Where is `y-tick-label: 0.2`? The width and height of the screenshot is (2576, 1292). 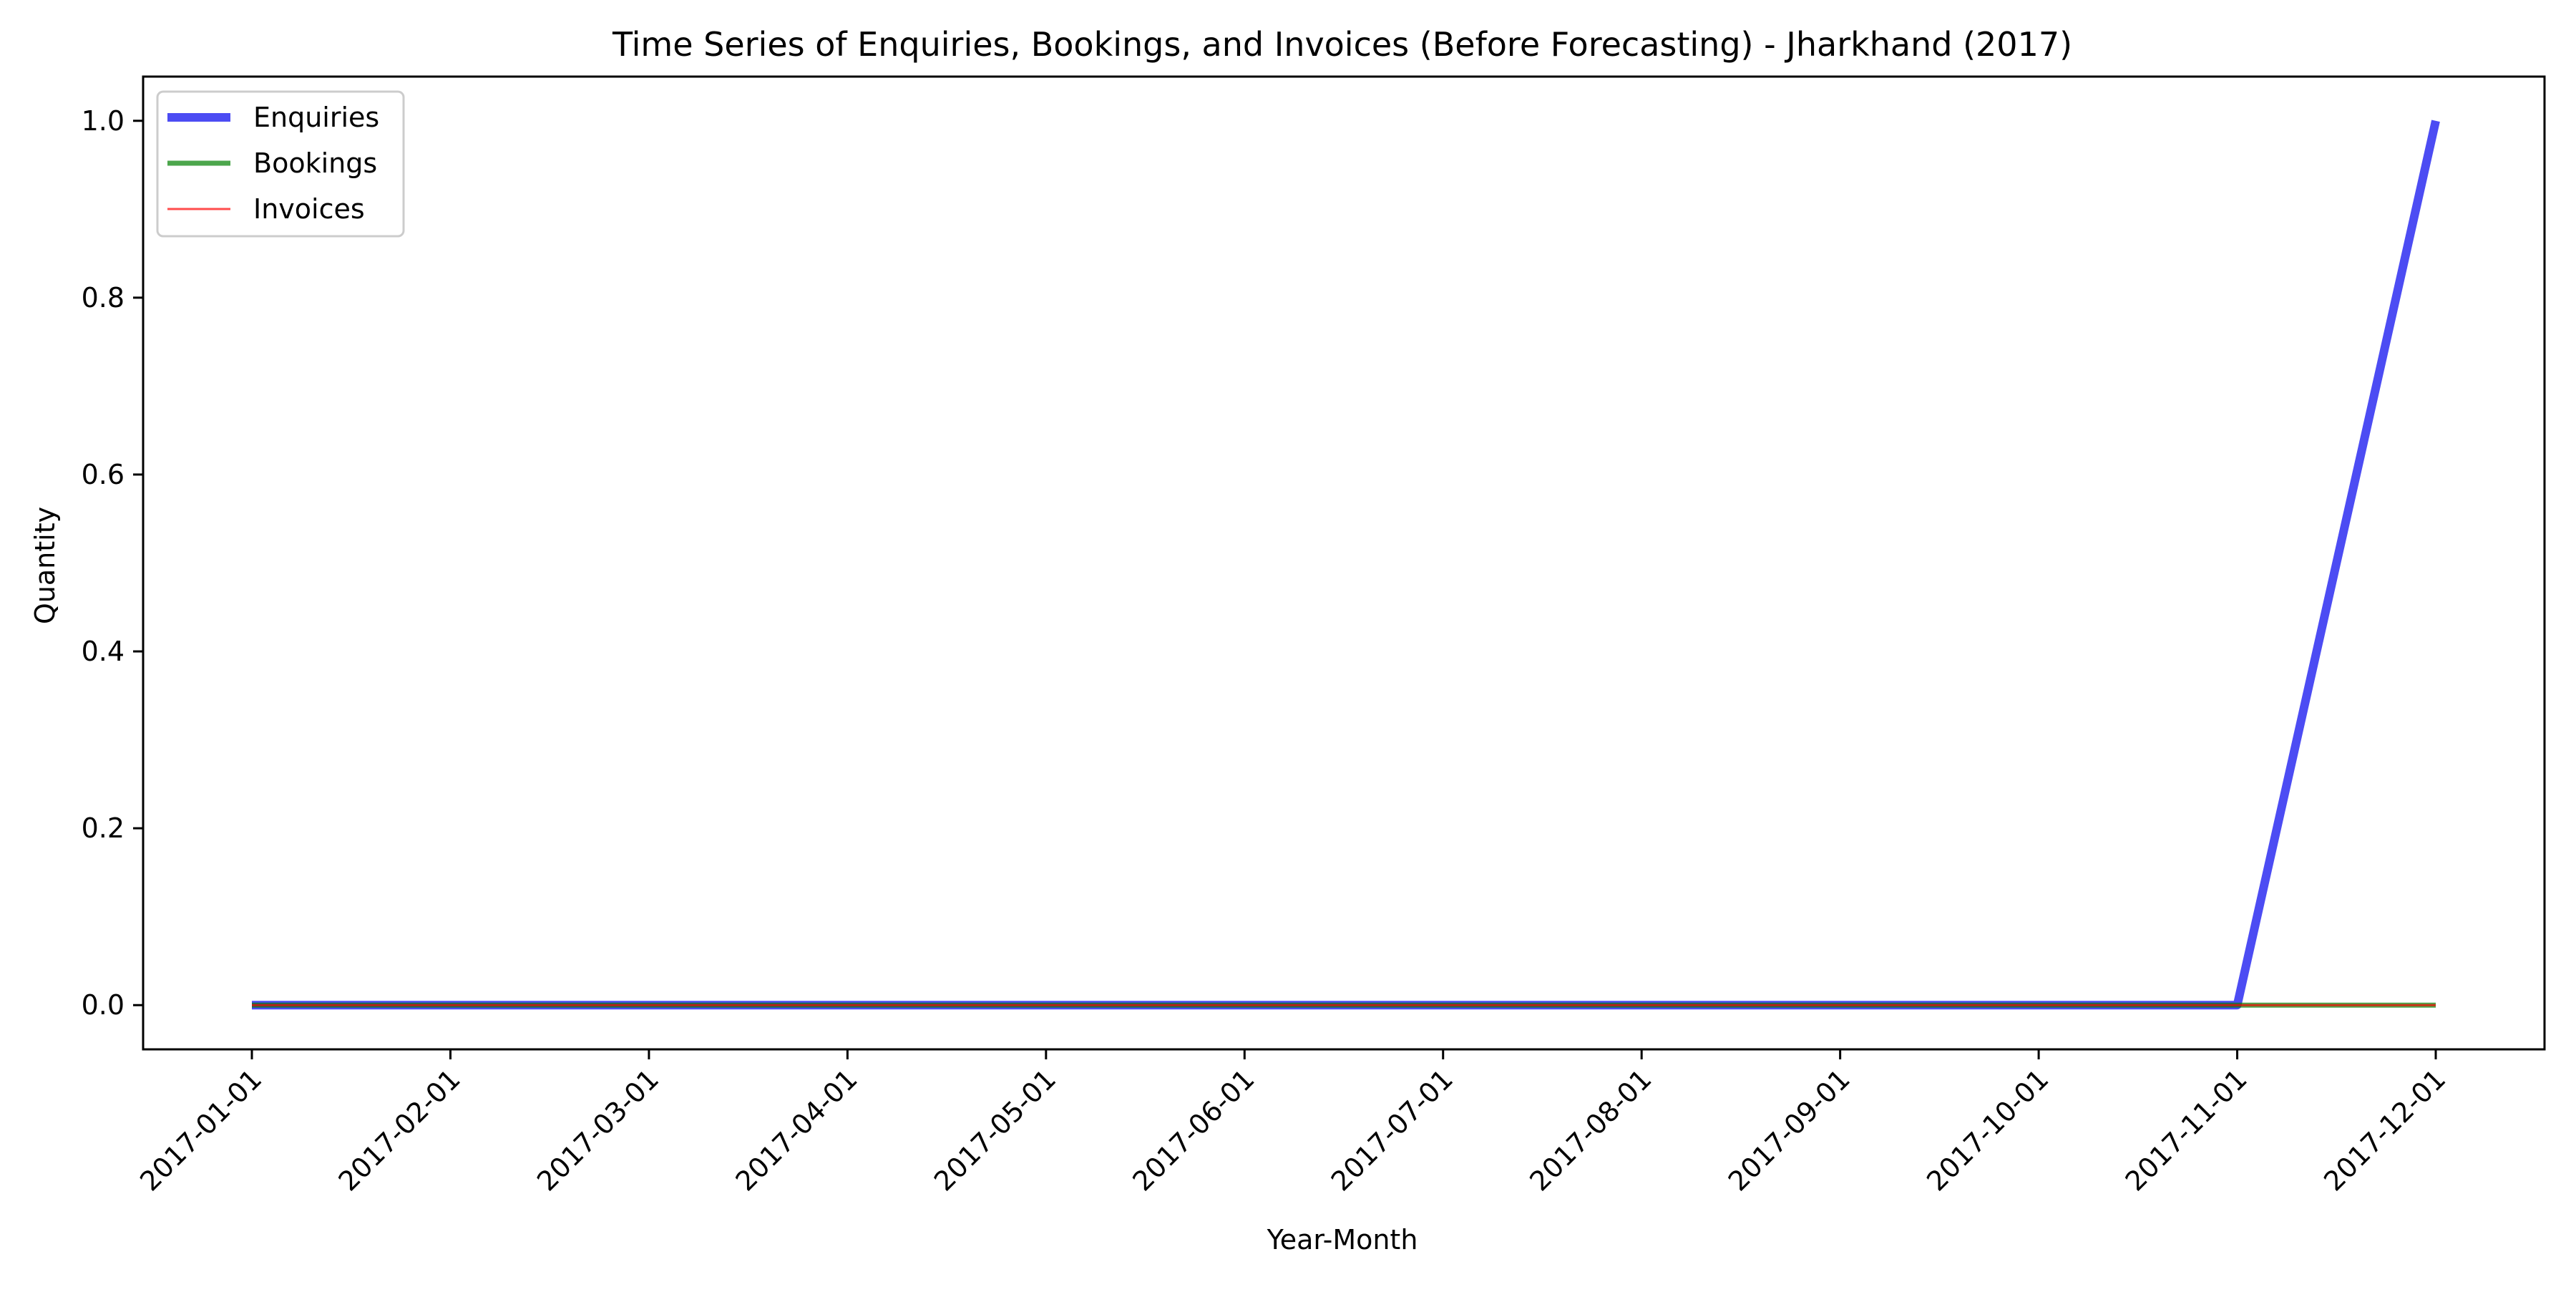 y-tick-label: 0.2 is located at coordinates (103, 828).